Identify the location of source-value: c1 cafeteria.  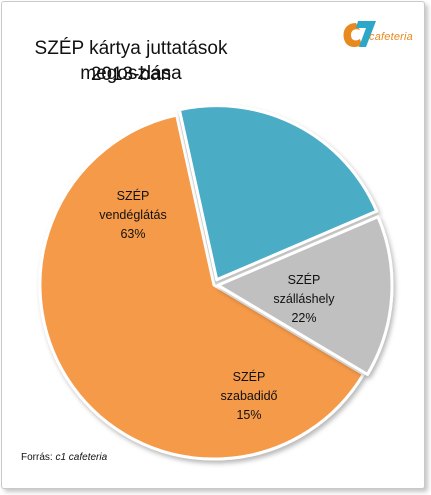
(81, 457).